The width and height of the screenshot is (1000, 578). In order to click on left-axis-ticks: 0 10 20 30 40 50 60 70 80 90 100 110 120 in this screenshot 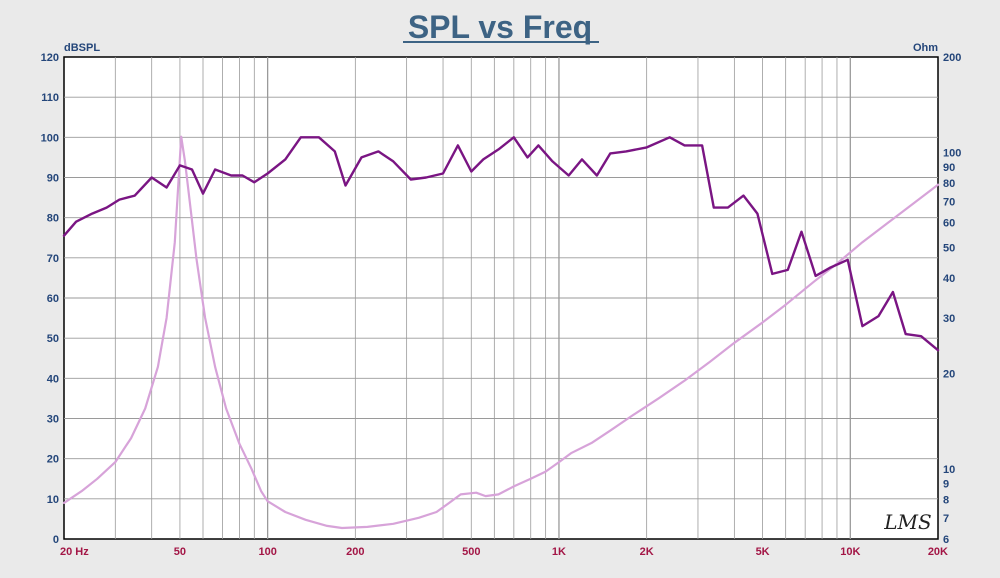, I will do `click(50, 299)`.